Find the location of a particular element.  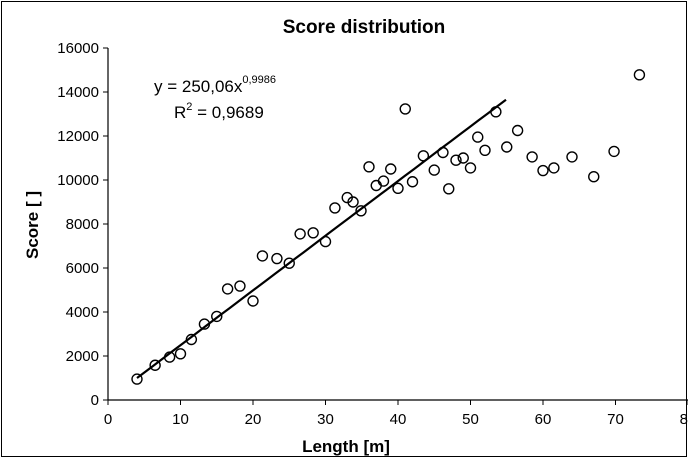

y-tick-label: 16000 is located at coordinates (78, 48).